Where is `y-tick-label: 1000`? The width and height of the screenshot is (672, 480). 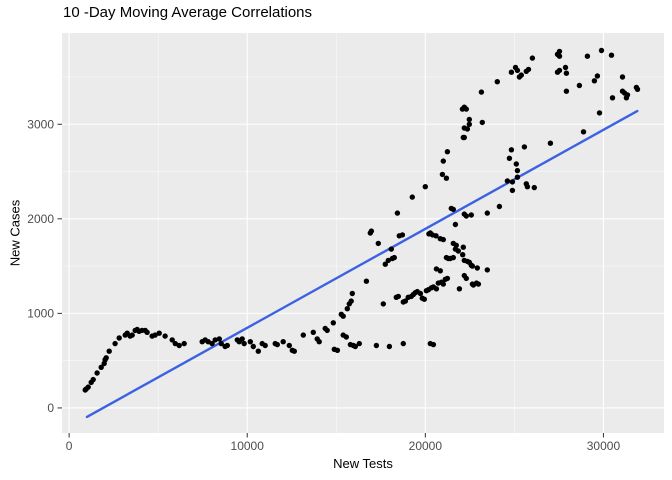
y-tick-label: 1000 is located at coordinates (40, 313).